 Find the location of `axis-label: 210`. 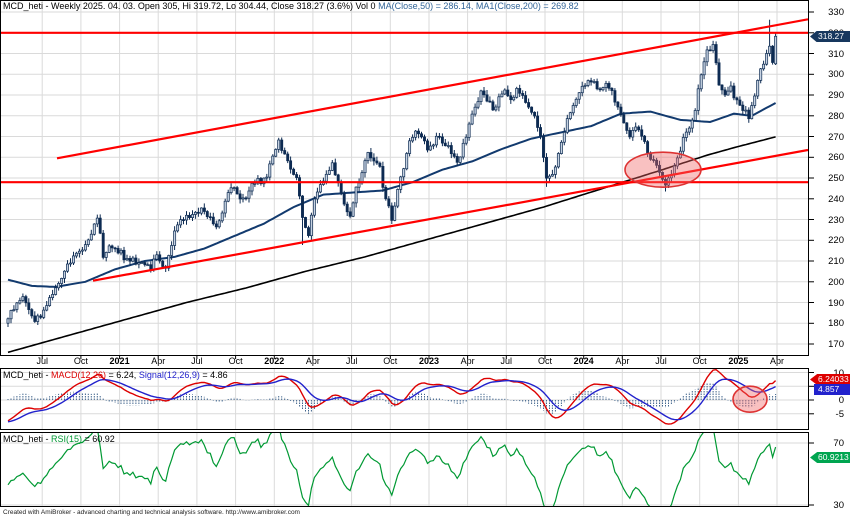

axis-label: 210 is located at coordinates (836, 261).